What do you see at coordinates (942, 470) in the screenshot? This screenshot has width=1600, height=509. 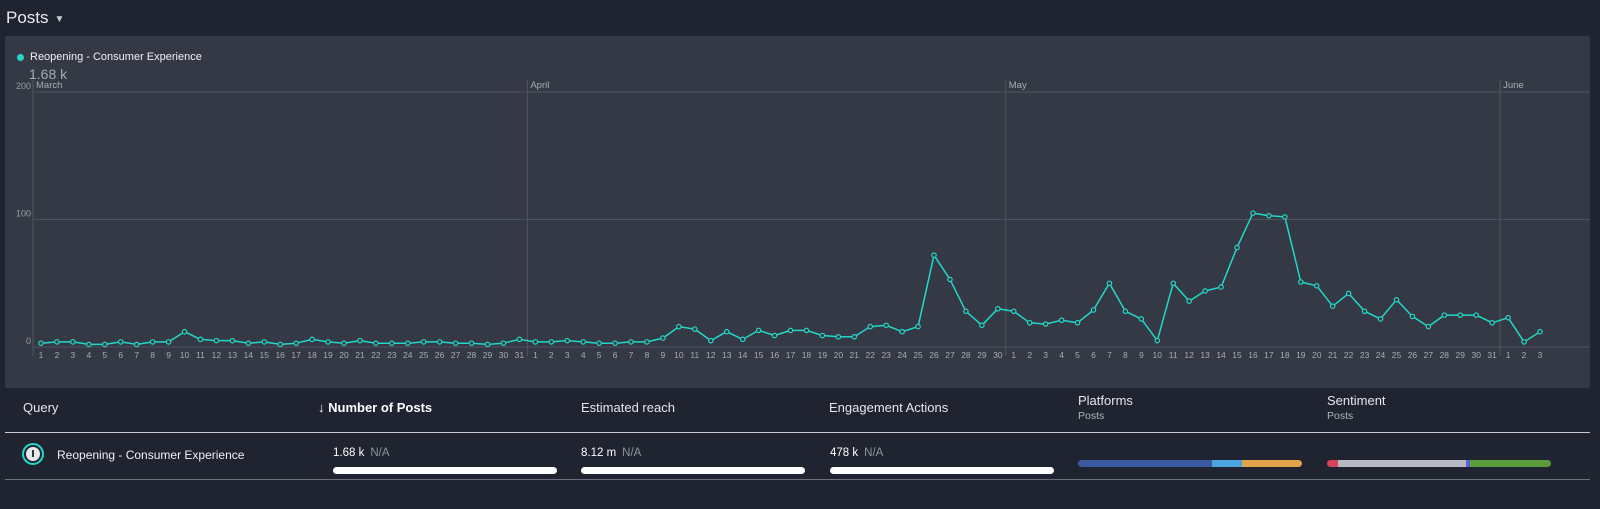 I see `engagement-bar` at bounding box center [942, 470].